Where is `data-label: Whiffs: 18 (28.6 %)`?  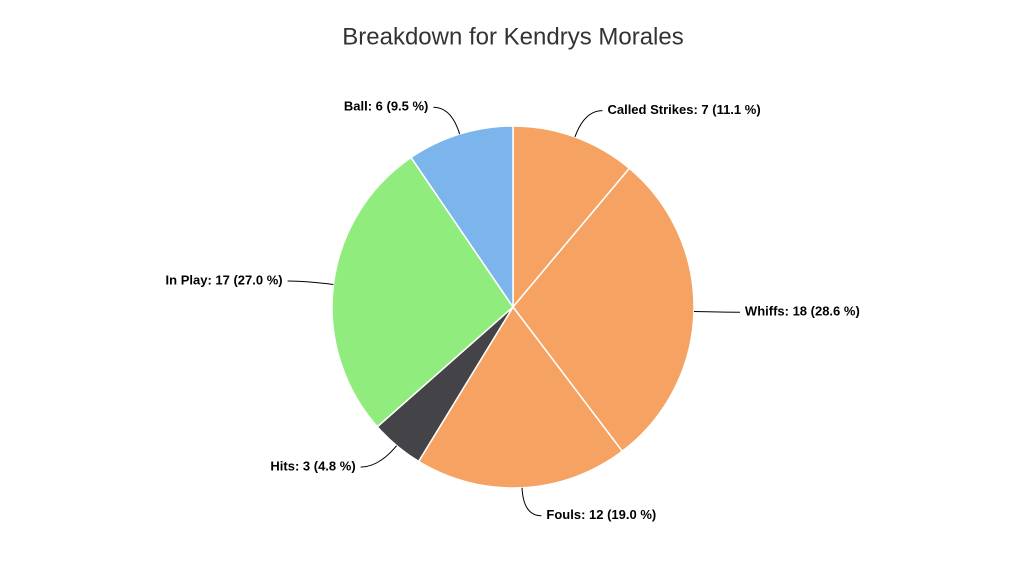
data-label: Whiffs: 18 (28.6 %) is located at coordinates (802, 311).